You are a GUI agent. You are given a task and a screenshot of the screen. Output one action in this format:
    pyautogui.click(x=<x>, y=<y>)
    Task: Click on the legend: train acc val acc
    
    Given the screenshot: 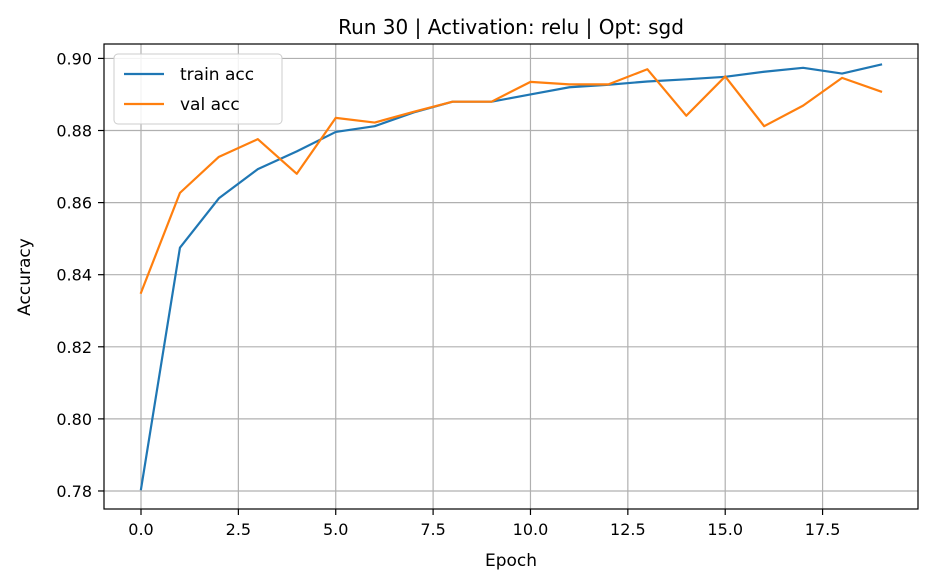 What is the action you would take?
    pyautogui.click(x=198, y=89)
    